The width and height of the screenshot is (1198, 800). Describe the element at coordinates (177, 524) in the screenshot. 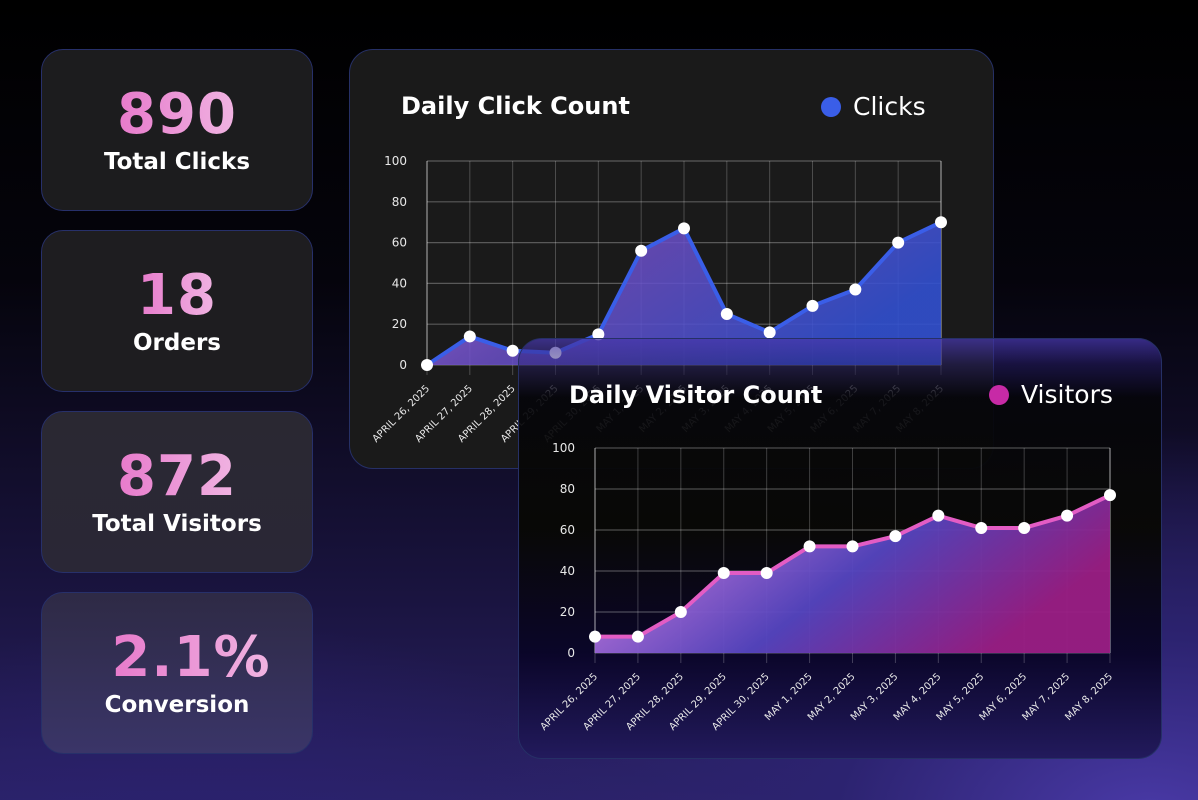

I see `stat-label: Total Visitors` at that location.